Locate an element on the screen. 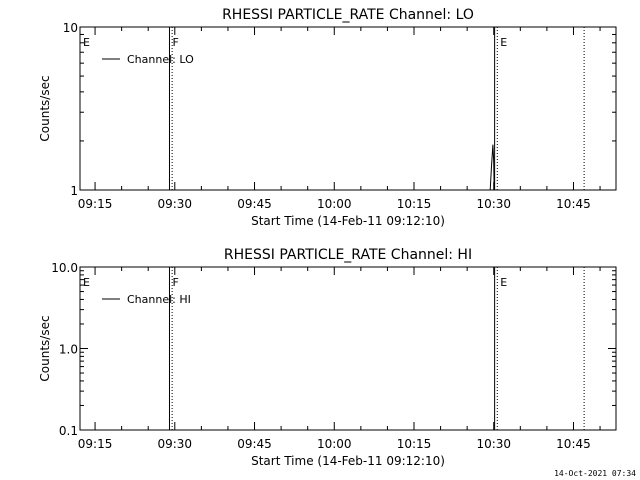 The width and height of the screenshot is (640, 480). legend: Channel: HI is located at coordinates (146, 299).